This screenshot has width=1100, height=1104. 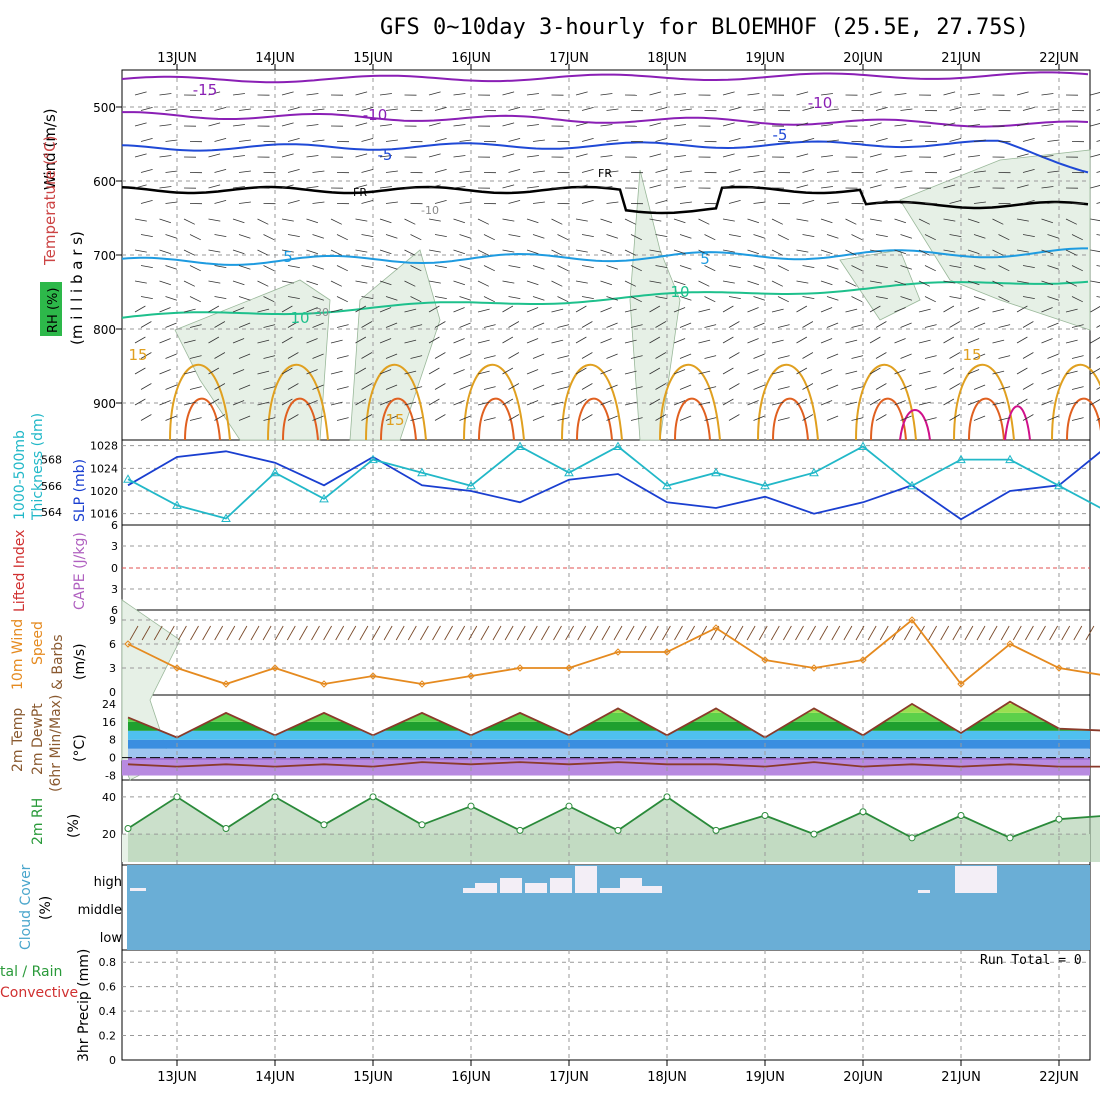 I want to click on contour-label: -5, so click(x=385, y=155).